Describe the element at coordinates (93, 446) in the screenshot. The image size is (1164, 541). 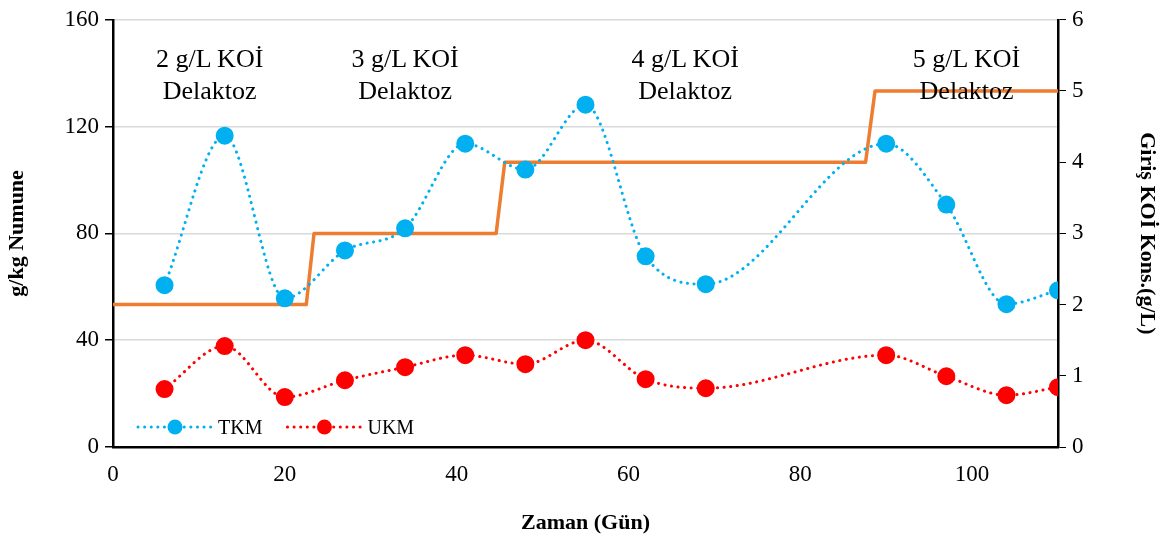
I see `y-tick-label: 0` at that location.